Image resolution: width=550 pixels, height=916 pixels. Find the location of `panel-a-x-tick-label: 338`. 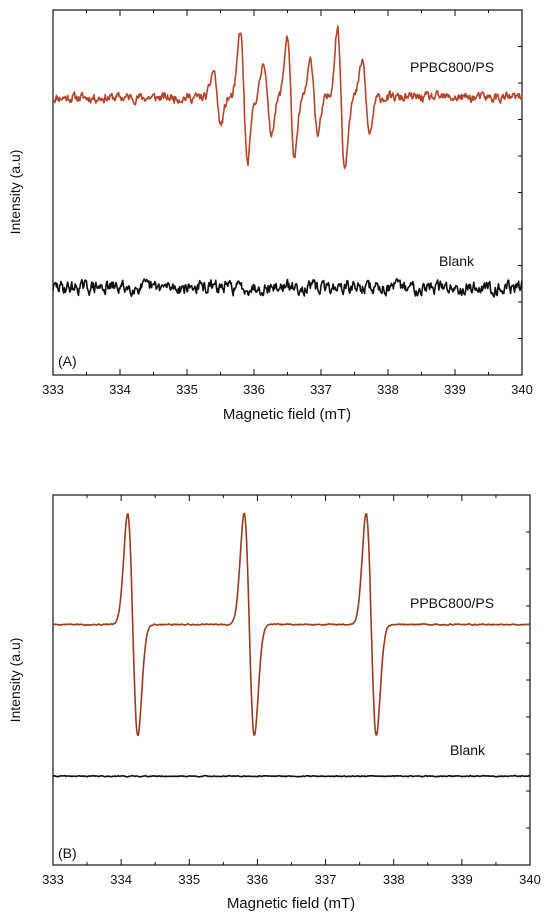

panel-a-x-tick-label: 338 is located at coordinates (388, 389).